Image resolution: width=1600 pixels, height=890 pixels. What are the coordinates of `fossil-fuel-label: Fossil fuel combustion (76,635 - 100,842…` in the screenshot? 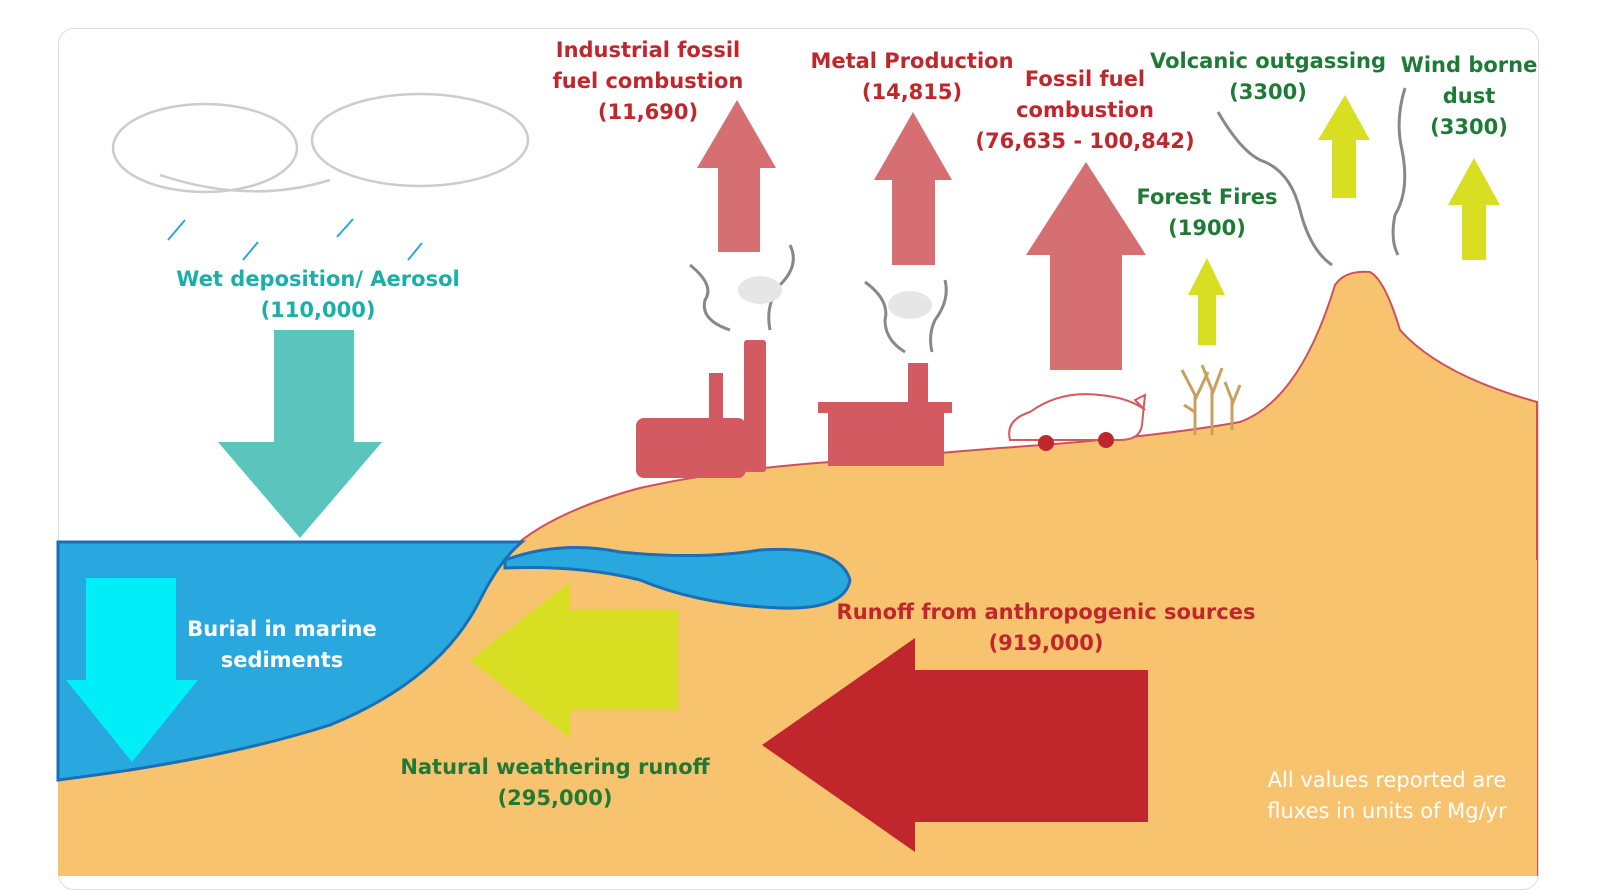 It's located at (1084, 110).